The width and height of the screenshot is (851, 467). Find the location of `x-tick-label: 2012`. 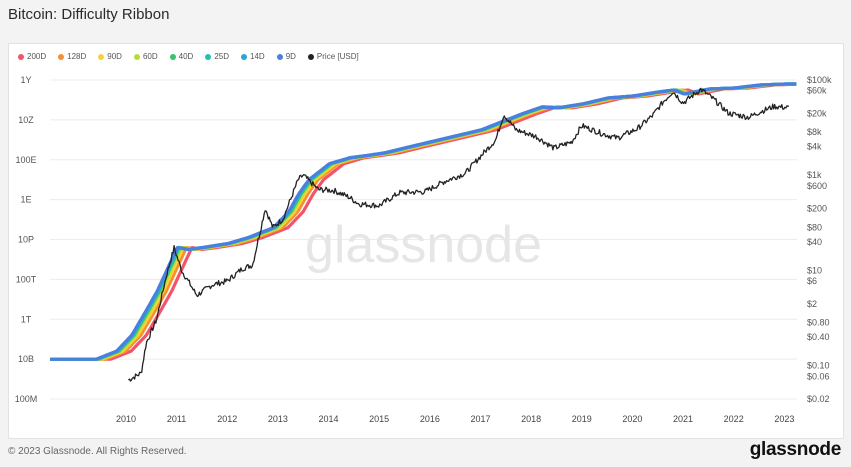

x-tick-label: 2012 is located at coordinates (227, 419).